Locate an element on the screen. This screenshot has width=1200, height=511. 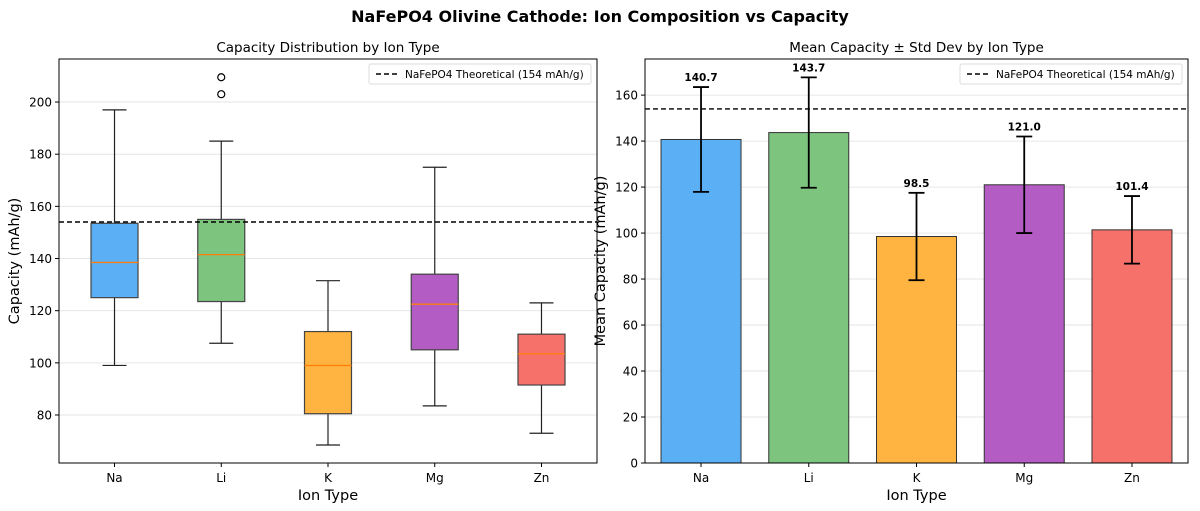
box-Mg is located at coordinates (434, 286).